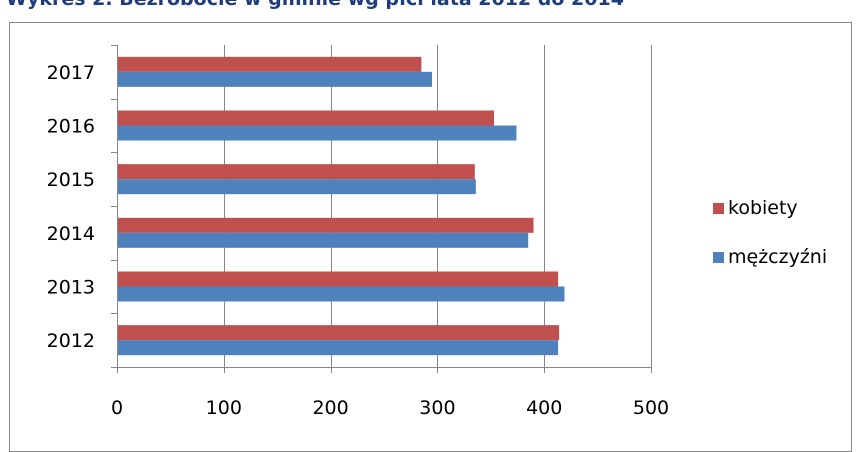 The image size is (861, 452). What do you see at coordinates (71, 341) in the screenshot?
I see `y-tick-label: 2012` at bounding box center [71, 341].